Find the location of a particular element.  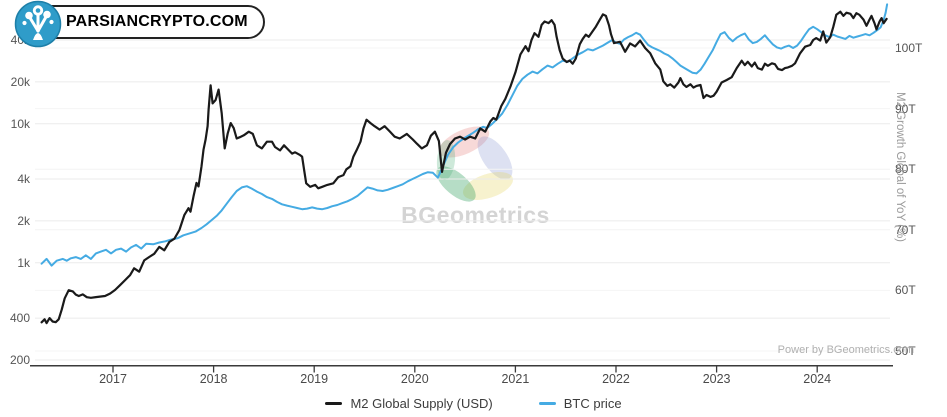

right-axis-tick-label: 90T is located at coordinates (905, 108).